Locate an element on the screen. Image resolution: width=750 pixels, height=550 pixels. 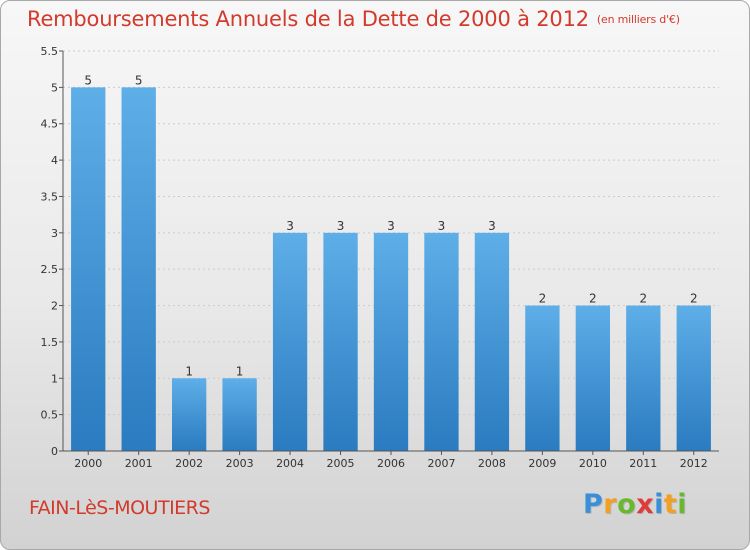
logo-letter: P is located at coordinates (593, 504).